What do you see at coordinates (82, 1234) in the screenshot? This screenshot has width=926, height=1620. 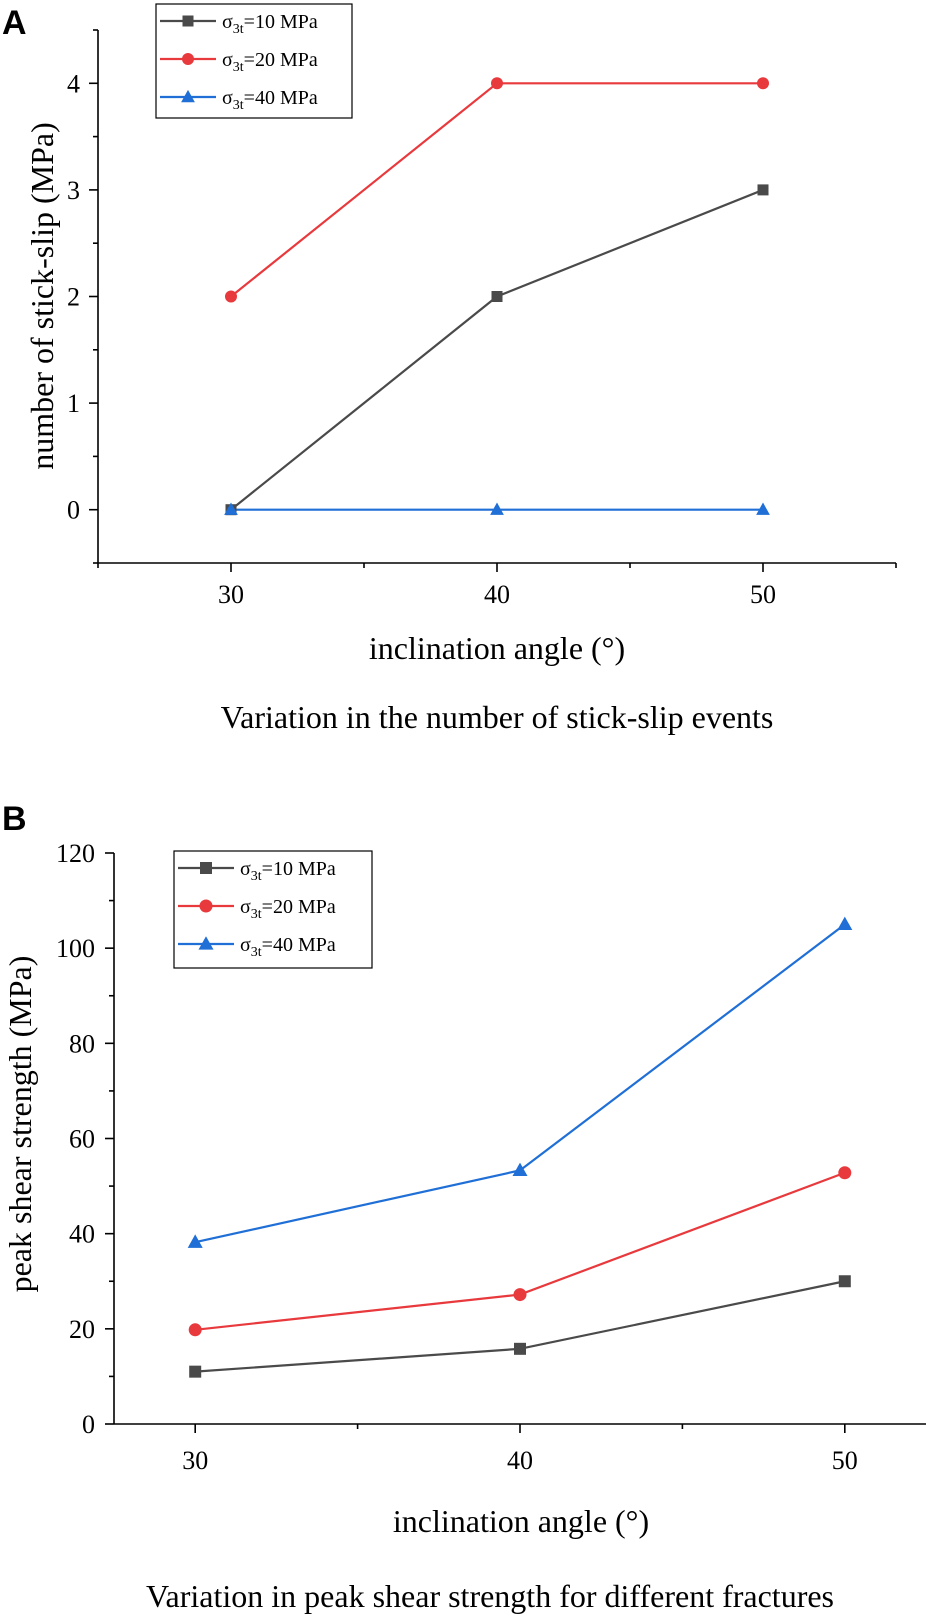 I see `y-tick-label: 40` at bounding box center [82, 1234].